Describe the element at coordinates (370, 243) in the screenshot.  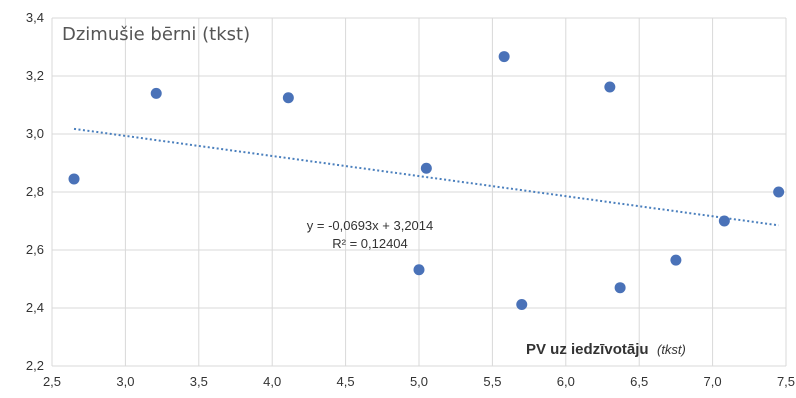
I see `trend-r-squared: R² = 0,12404` at that location.